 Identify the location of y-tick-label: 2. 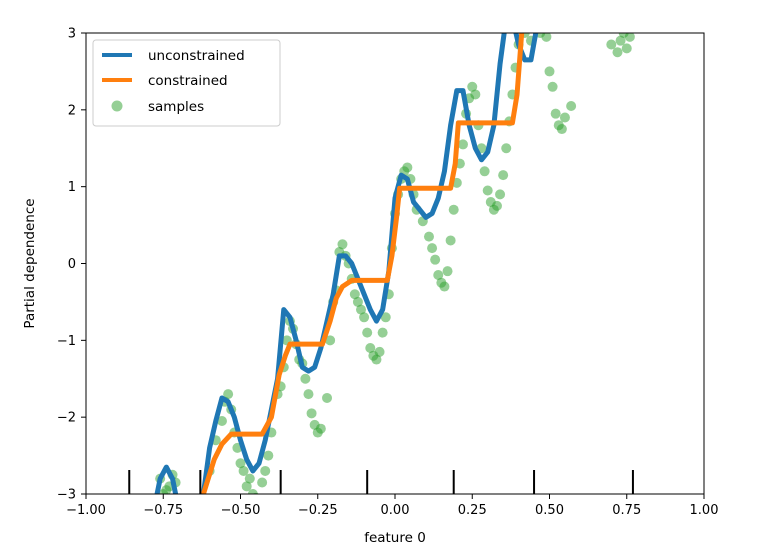
(72, 110).